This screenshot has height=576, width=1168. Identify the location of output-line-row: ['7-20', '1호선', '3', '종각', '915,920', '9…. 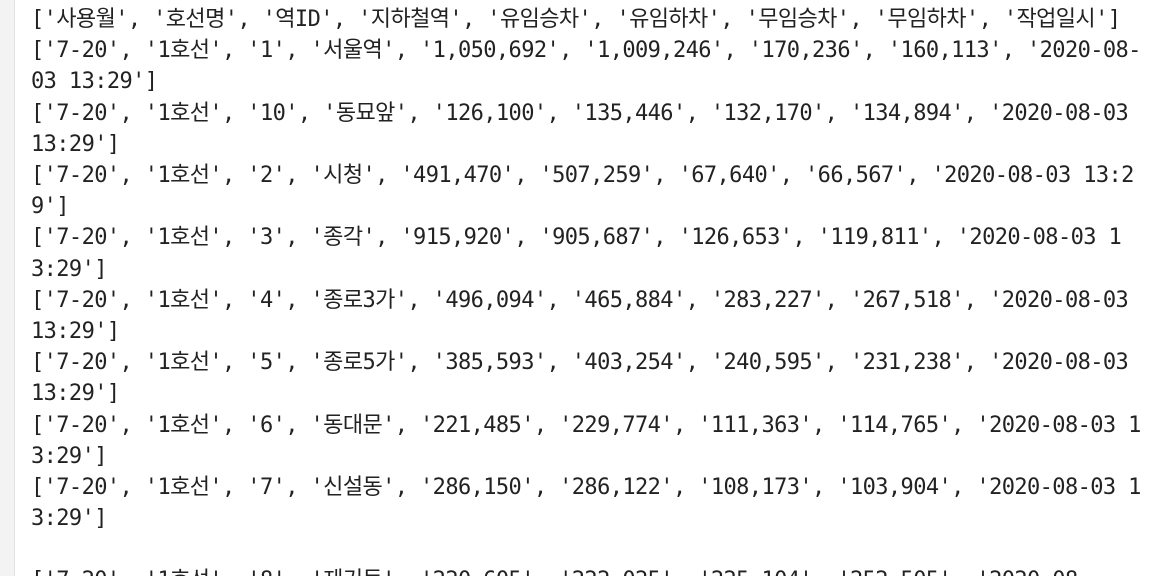
(576, 253).